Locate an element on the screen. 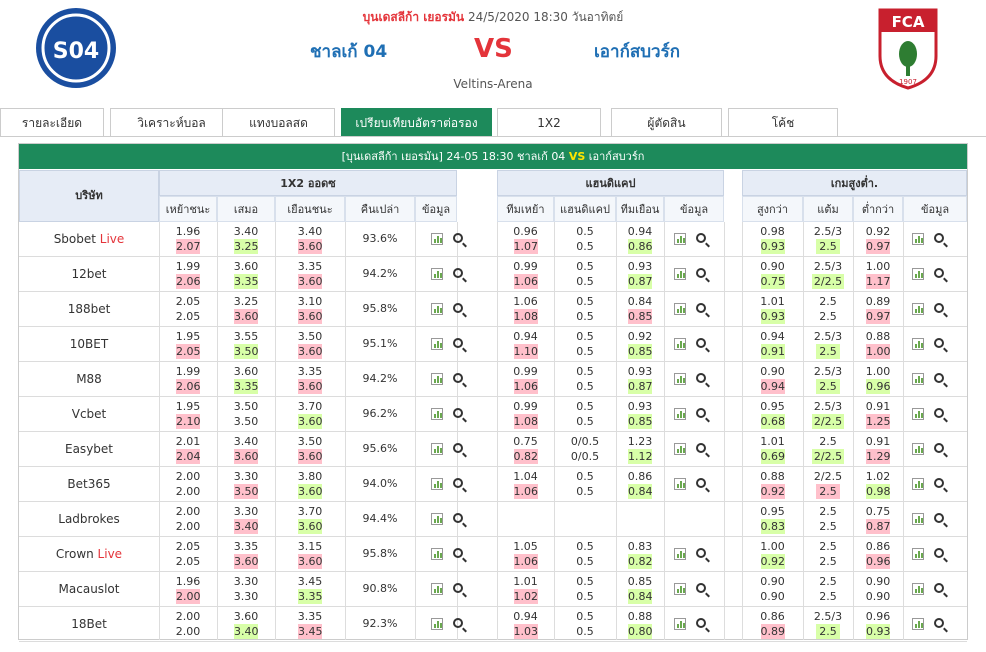 The image size is (986, 652). company-name: Ladbrokes is located at coordinates (89, 519).